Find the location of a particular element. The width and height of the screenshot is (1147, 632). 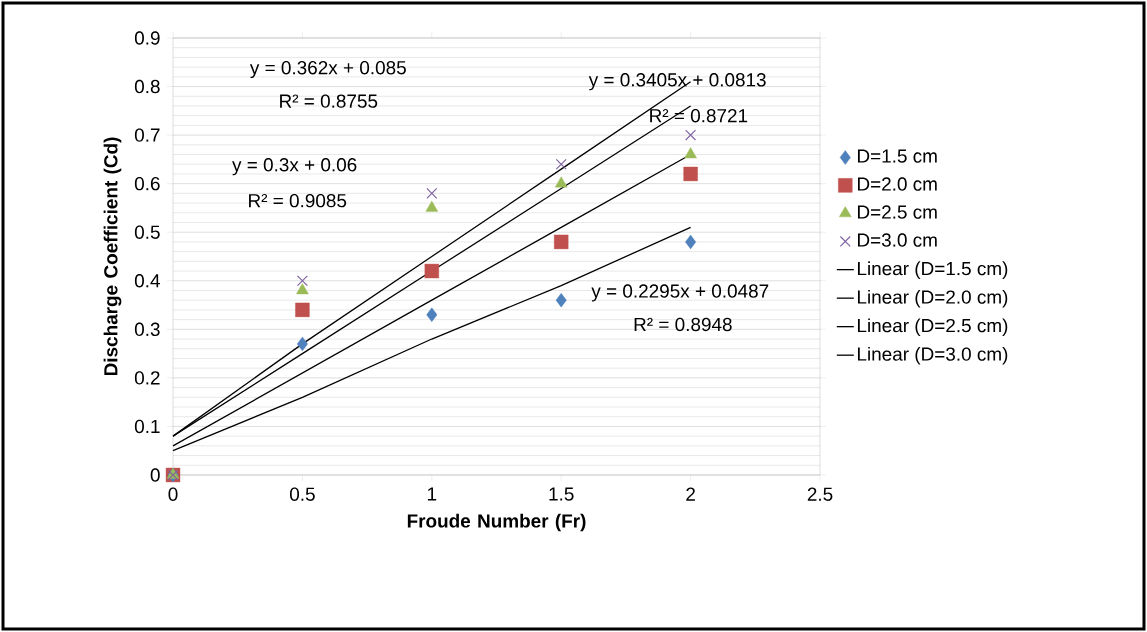

y-tick-label: 0.2 is located at coordinates (147, 378).